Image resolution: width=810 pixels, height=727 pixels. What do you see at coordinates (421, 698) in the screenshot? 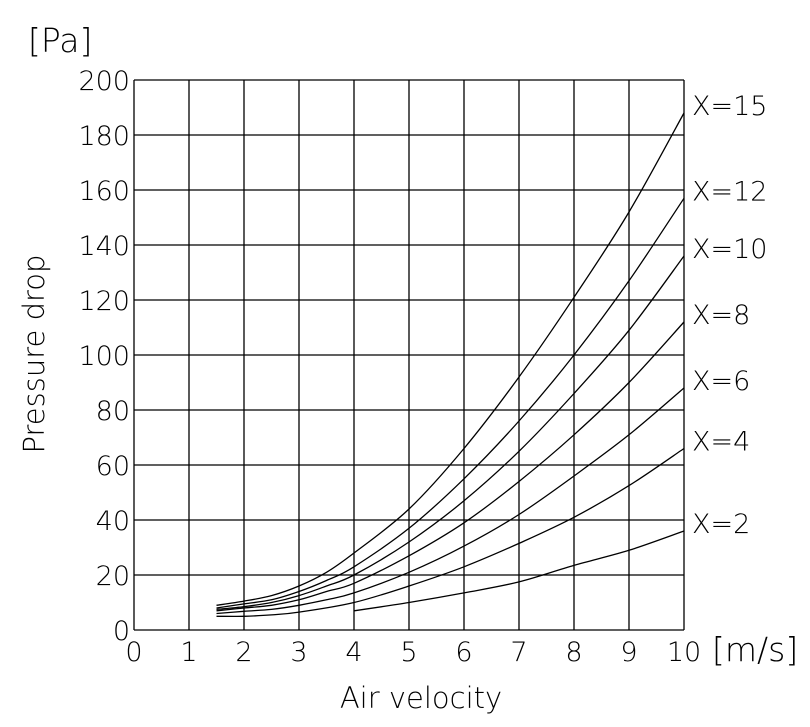
I see `x-axis-label: Air velocity` at bounding box center [421, 698].